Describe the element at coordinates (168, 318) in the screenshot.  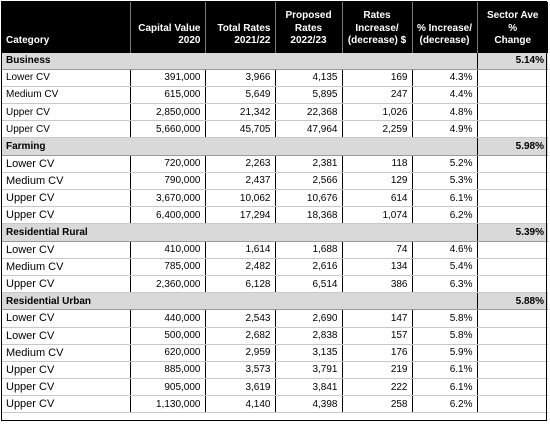
I see `cell-capital: 440,000` at that location.